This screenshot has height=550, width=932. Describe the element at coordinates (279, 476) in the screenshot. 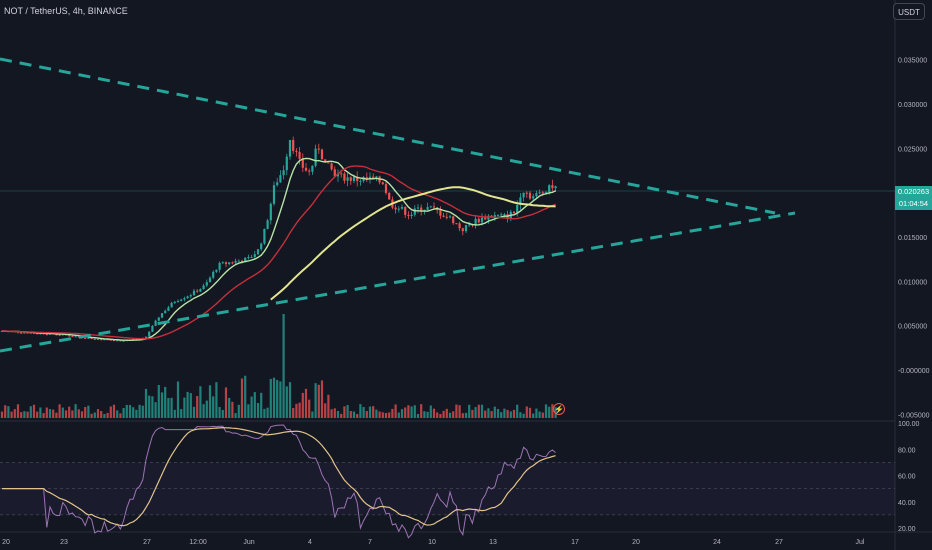

I see `rsi-ma-line` at that location.